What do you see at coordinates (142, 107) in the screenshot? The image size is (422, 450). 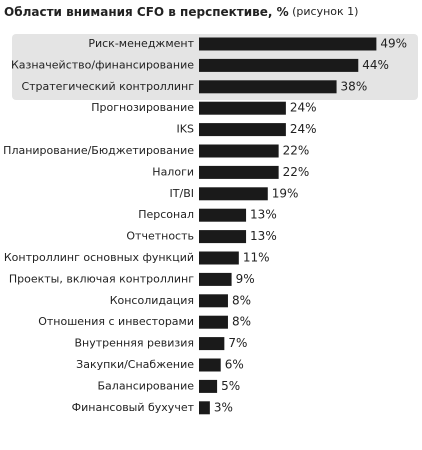 I see `category-label: Прогнозирование` at bounding box center [142, 107].